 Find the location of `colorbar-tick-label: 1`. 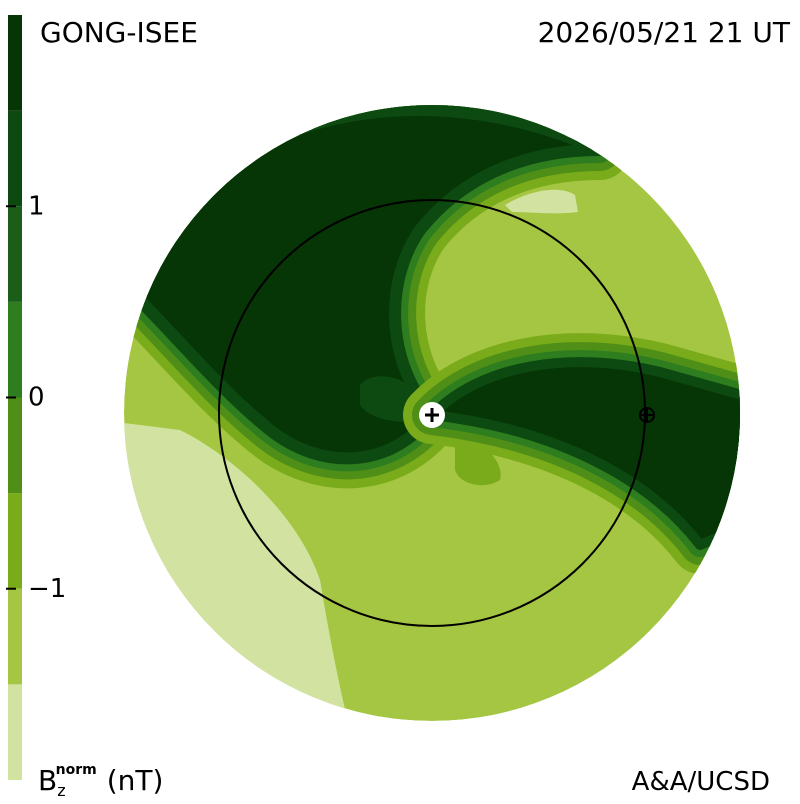

colorbar-tick-label: 1 is located at coordinates (36, 206).